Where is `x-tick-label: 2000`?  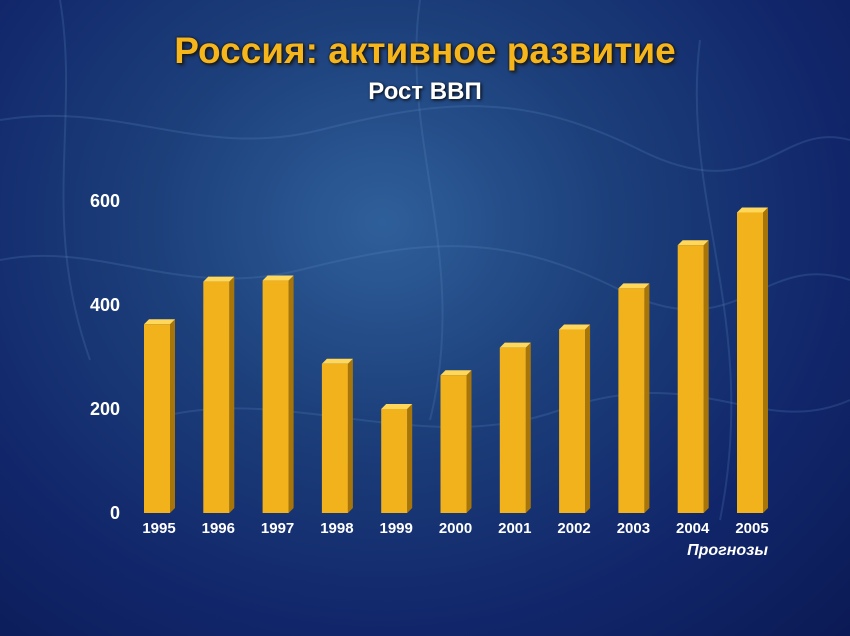
x-tick-label: 2000 is located at coordinates (455, 528).